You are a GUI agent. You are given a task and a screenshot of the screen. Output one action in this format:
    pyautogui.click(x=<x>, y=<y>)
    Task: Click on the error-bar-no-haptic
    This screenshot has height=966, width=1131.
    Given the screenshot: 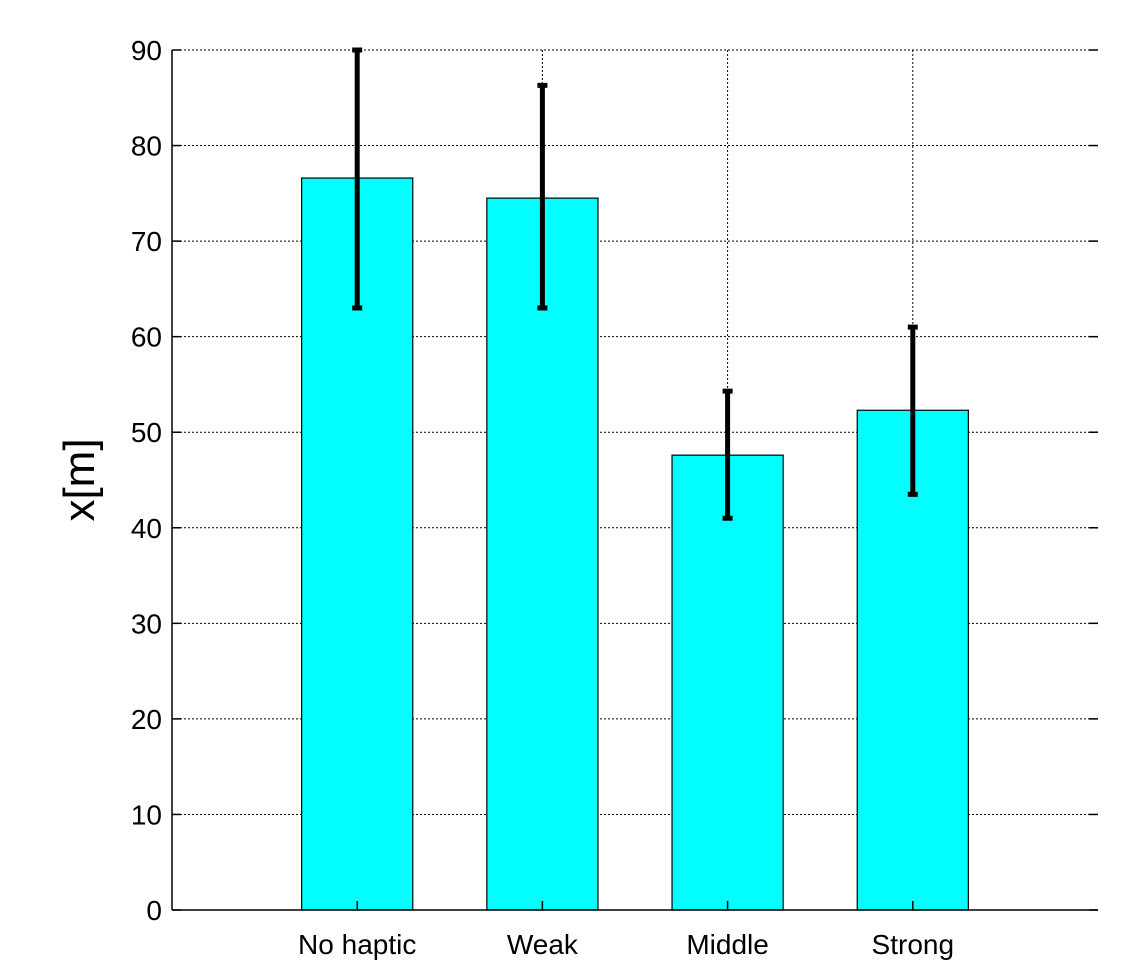 What is the action you would take?
    pyautogui.click(x=357, y=179)
    